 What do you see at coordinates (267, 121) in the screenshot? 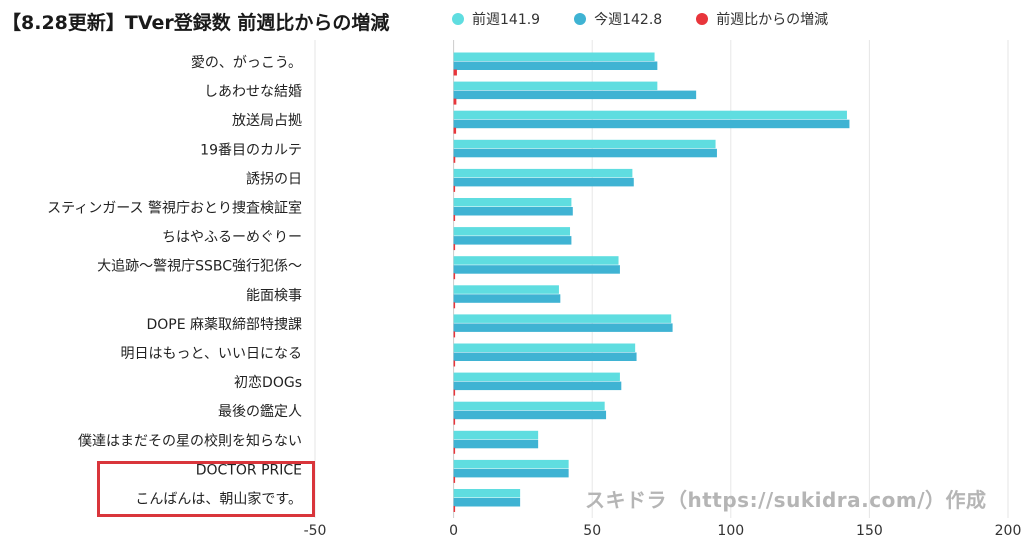
I see `category-label: 放送局占拠` at bounding box center [267, 121].